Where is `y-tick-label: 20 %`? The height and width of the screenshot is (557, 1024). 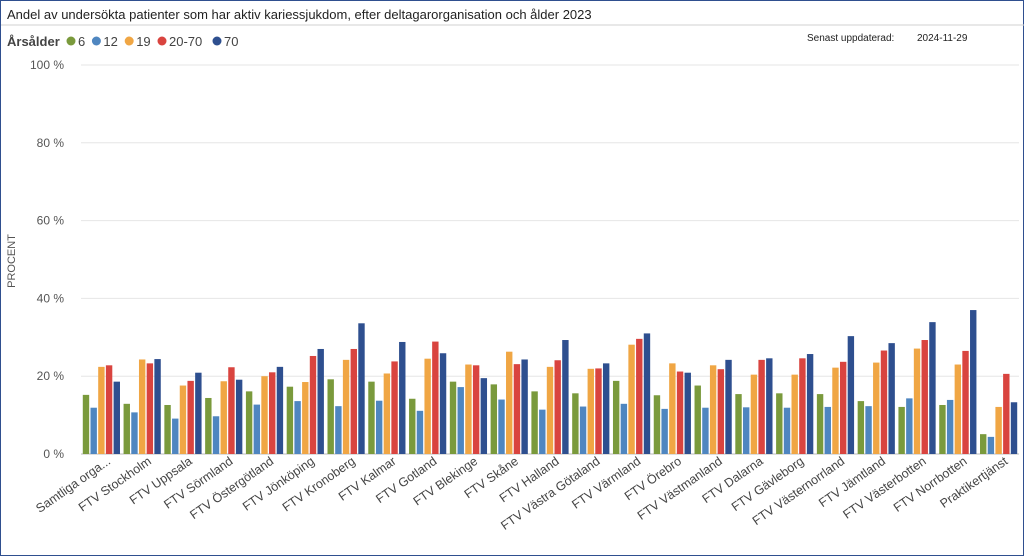 y-tick-label: 20 % is located at coordinates (51, 376).